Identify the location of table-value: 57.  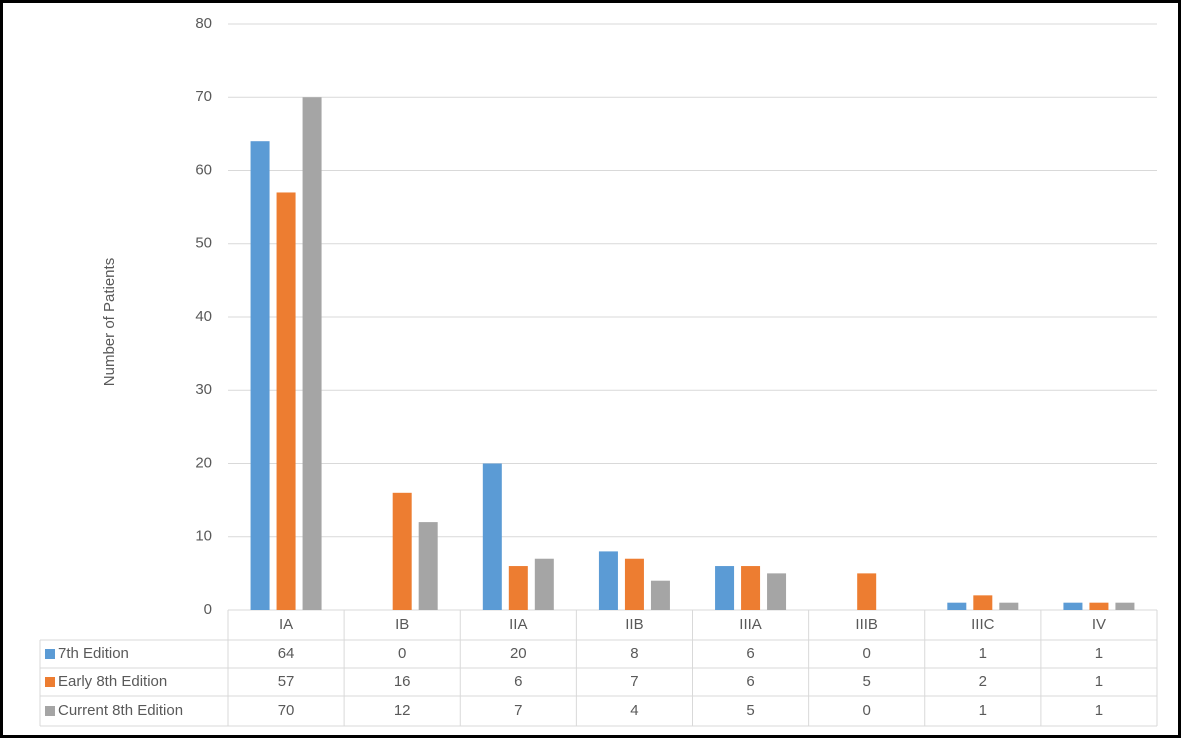
(286, 681).